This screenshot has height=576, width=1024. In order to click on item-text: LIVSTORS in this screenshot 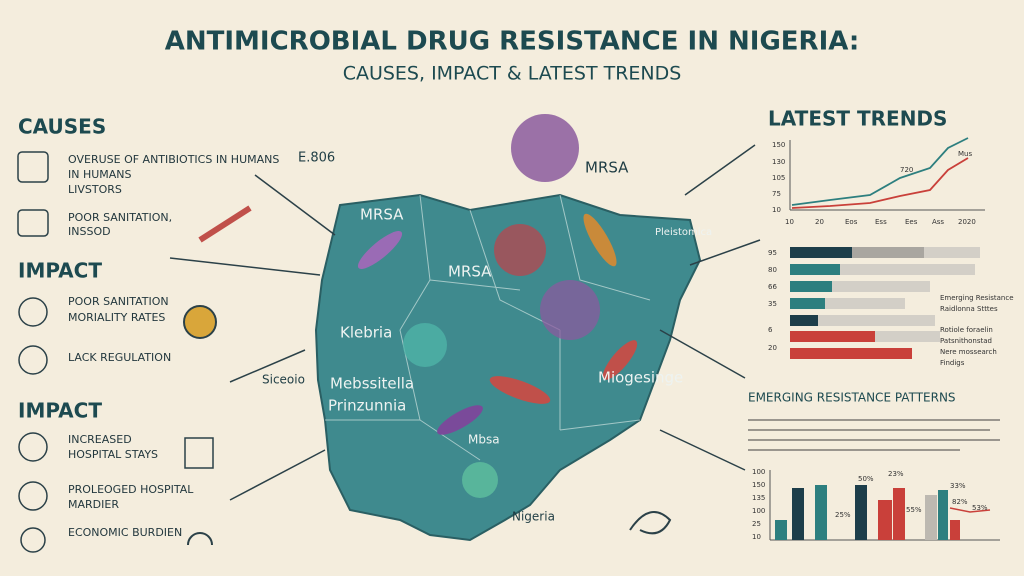, I will do `click(95, 189)`.